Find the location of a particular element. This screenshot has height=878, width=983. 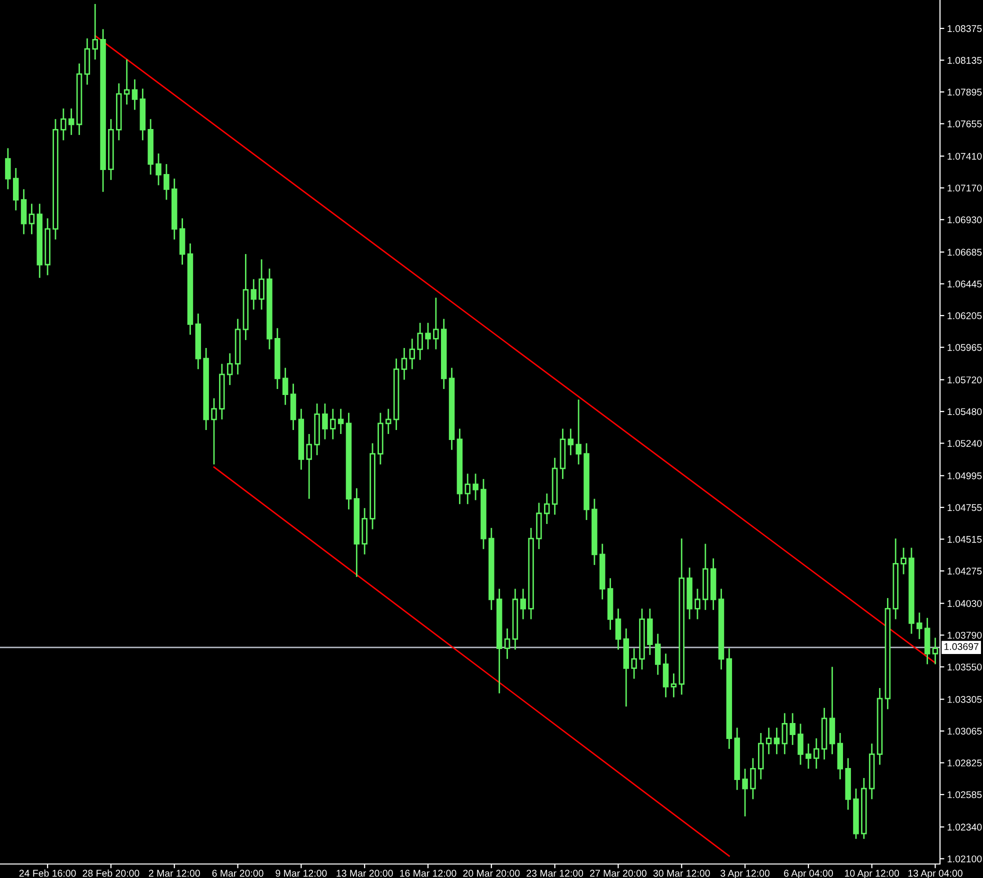

x-tick-label: 28 Feb 20:00 is located at coordinates (111, 873).